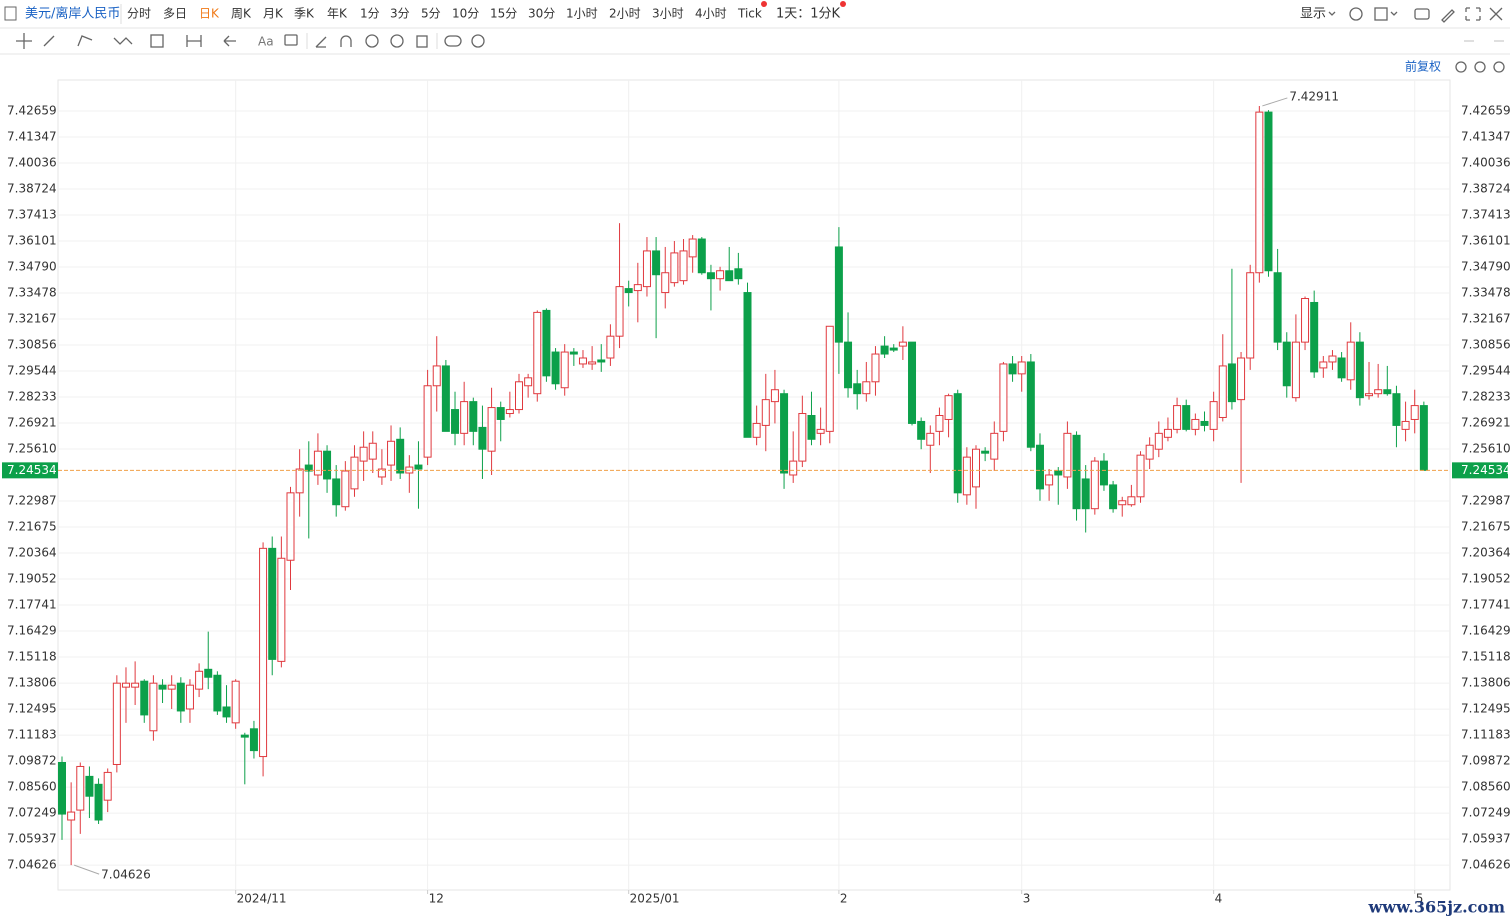 This screenshot has width=1510, height=922. I want to click on period-tab: 1分, so click(370, 14).